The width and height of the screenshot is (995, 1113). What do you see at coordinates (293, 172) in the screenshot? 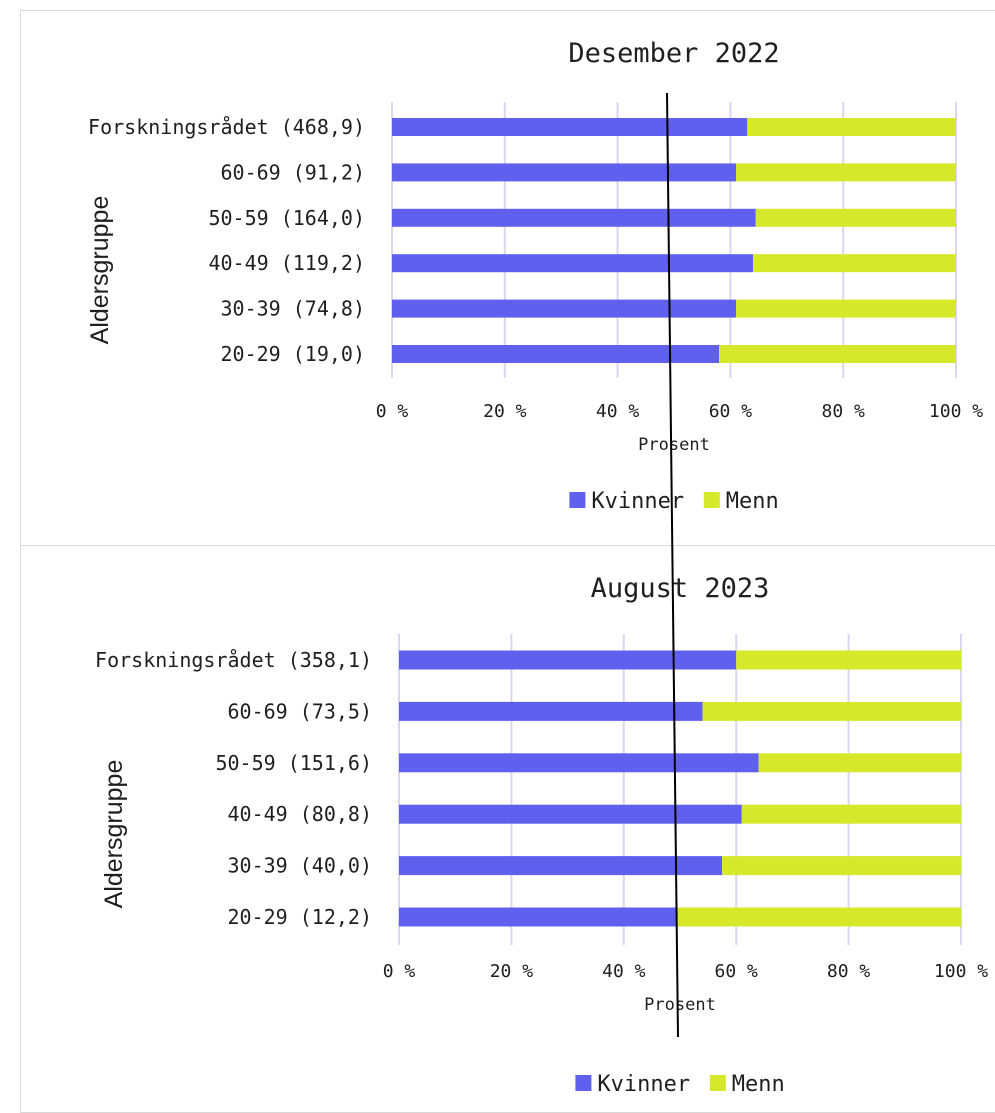
I see `category-label: 60-69 (91,2)` at bounding box center [293, 172].